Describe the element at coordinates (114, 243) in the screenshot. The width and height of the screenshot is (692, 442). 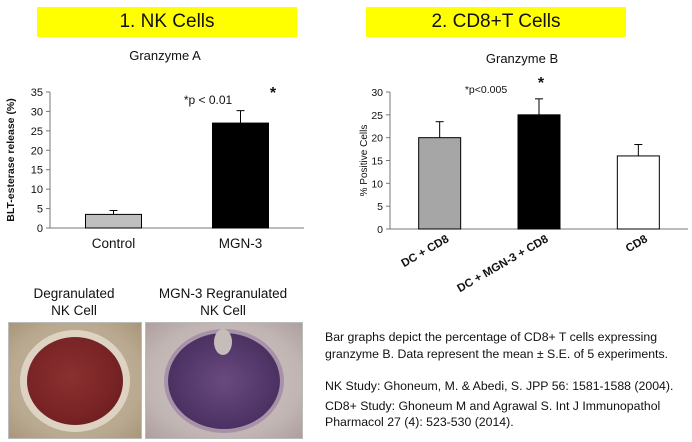
I see `nk-category-label-0: Control` at that location.